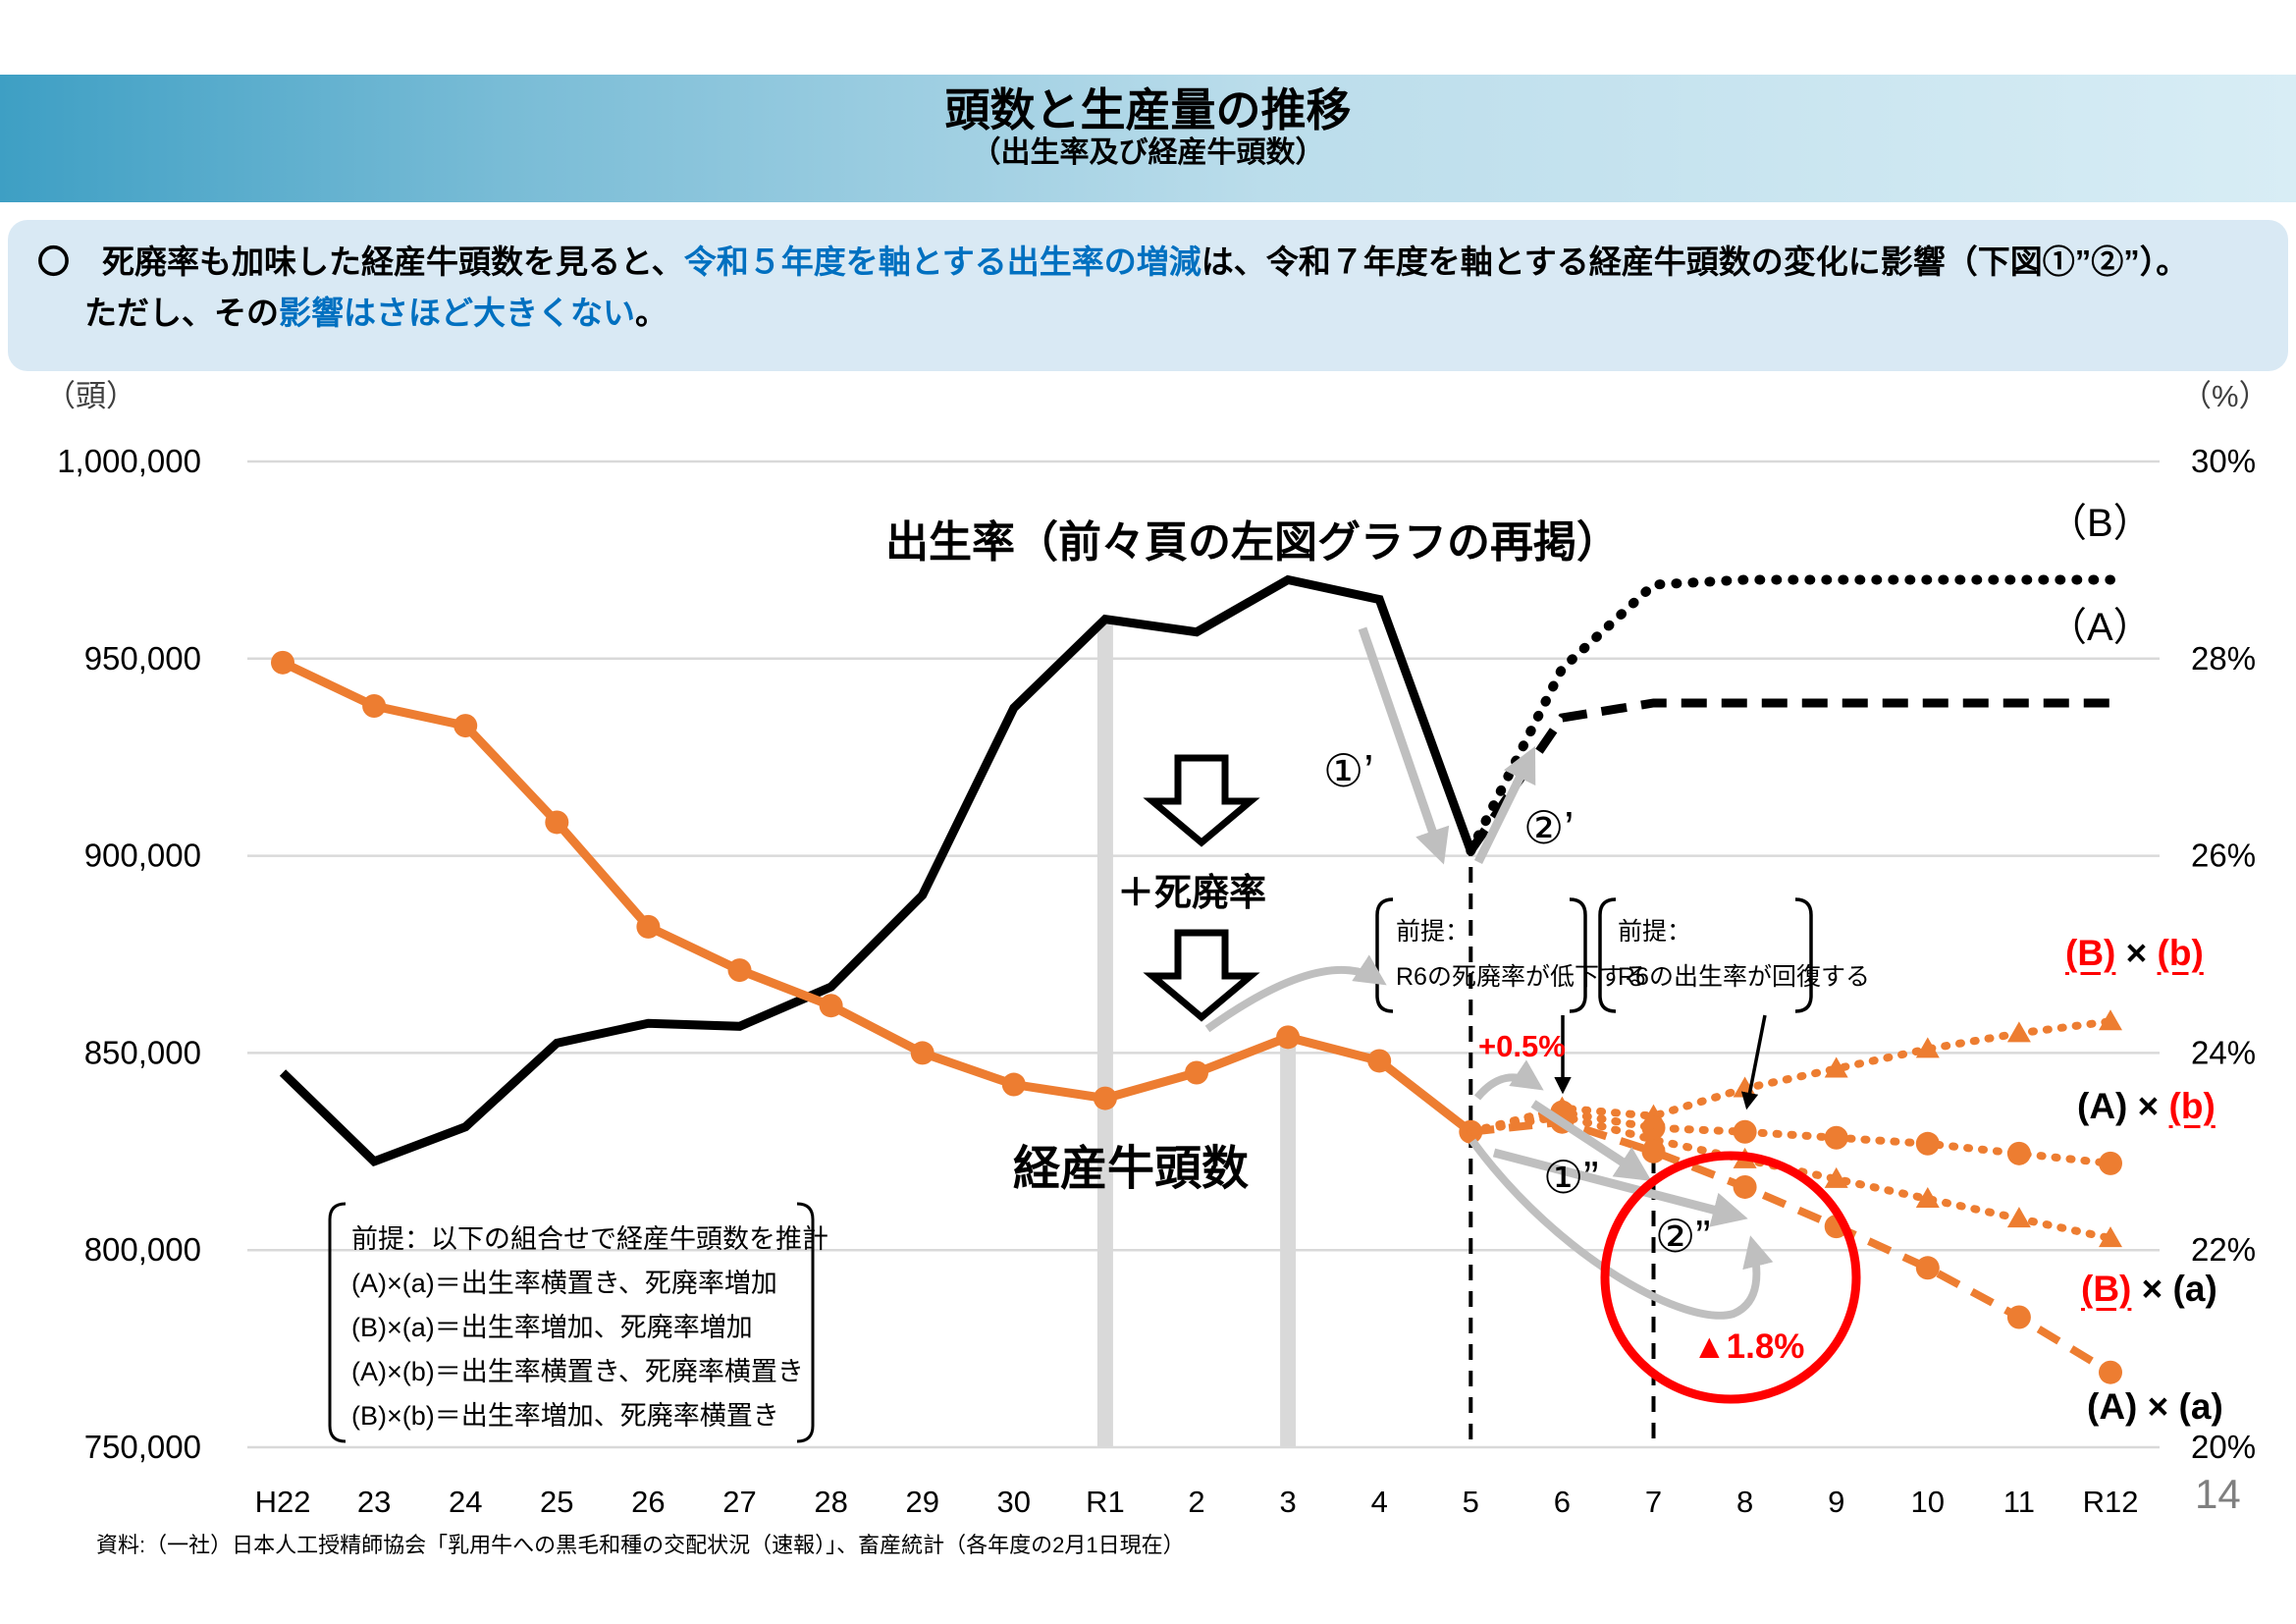 The image size is (2296, 1624). Describe the element at coordinates (465, 1502) in the screenshot. I see `svg-text: 24` at that location.